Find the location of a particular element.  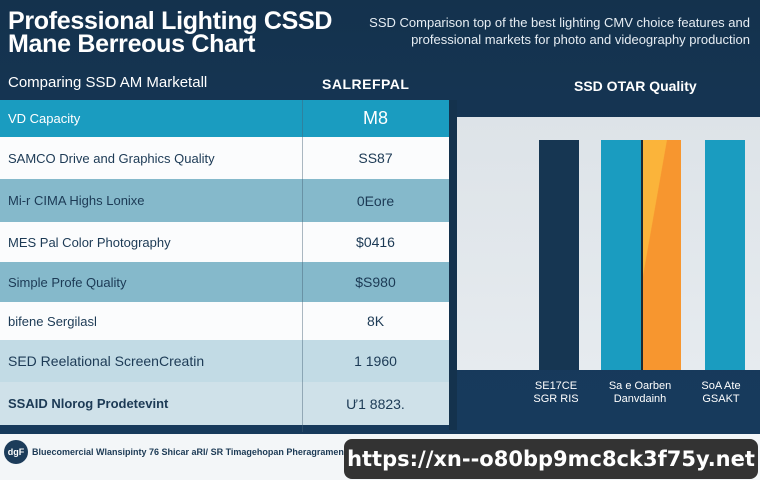

row-value: Ư1 8823. is located at coordinates (375, 403).